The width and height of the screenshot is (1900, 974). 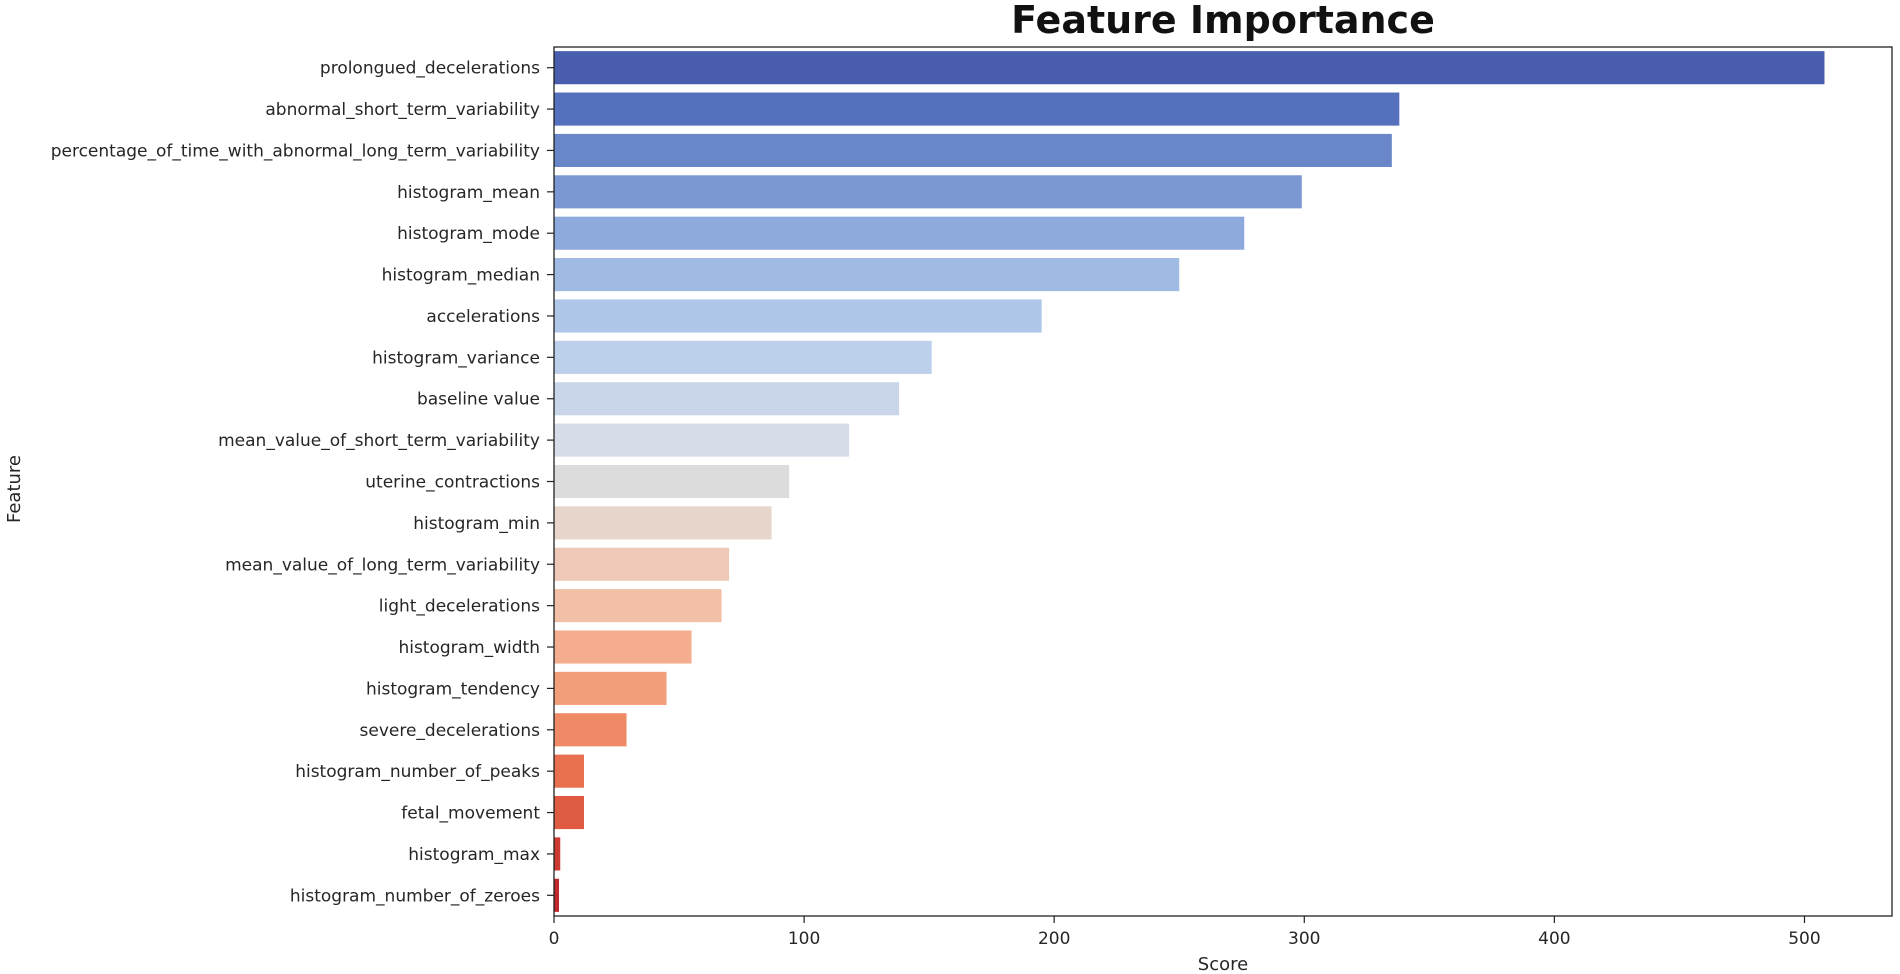 What do you see at coordinates (14, 489) in the screenshot?
I see `y-axis-label: Feature` at bounding box center [14, 489].